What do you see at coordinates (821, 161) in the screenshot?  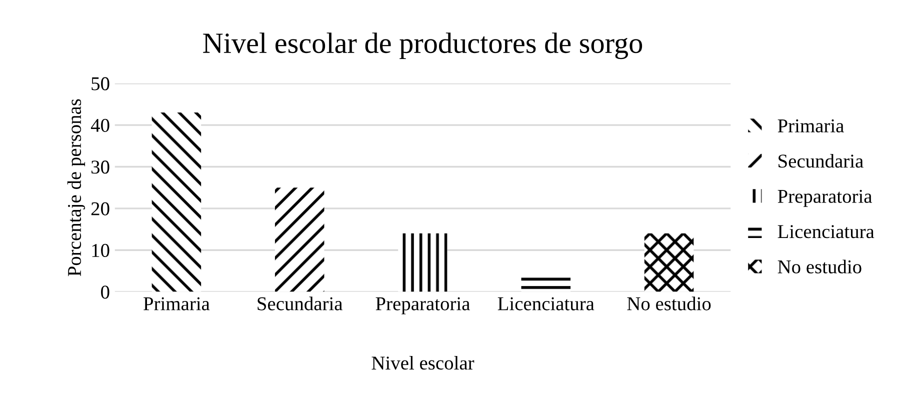 I see `legend-label: Secundaria` at bounding box center [821, 161].